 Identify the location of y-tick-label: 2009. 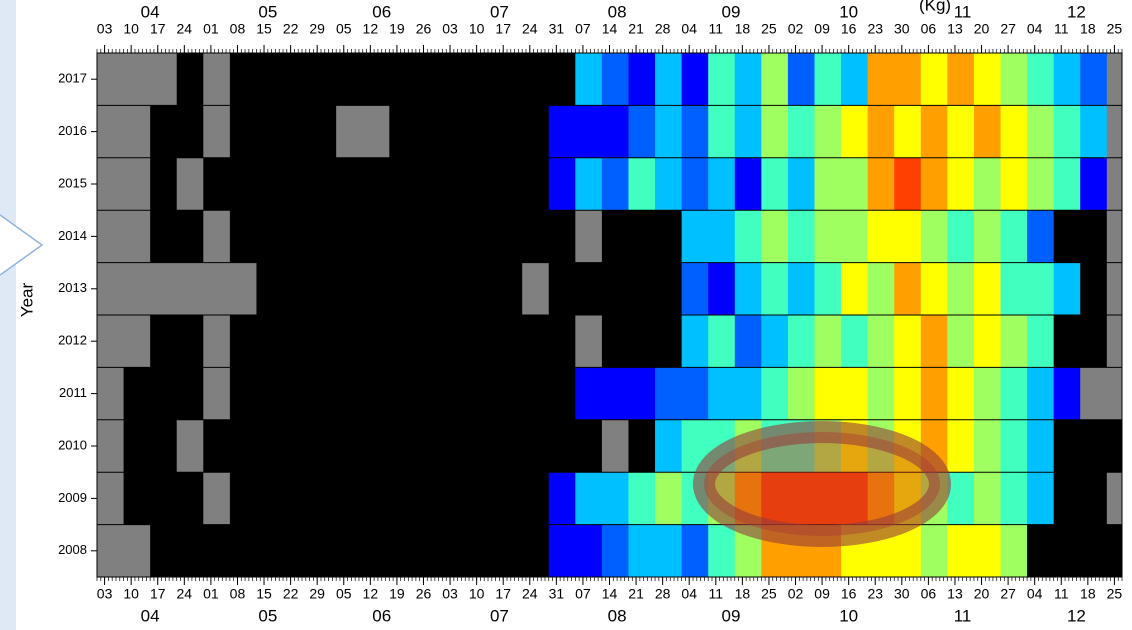
(72, 497).